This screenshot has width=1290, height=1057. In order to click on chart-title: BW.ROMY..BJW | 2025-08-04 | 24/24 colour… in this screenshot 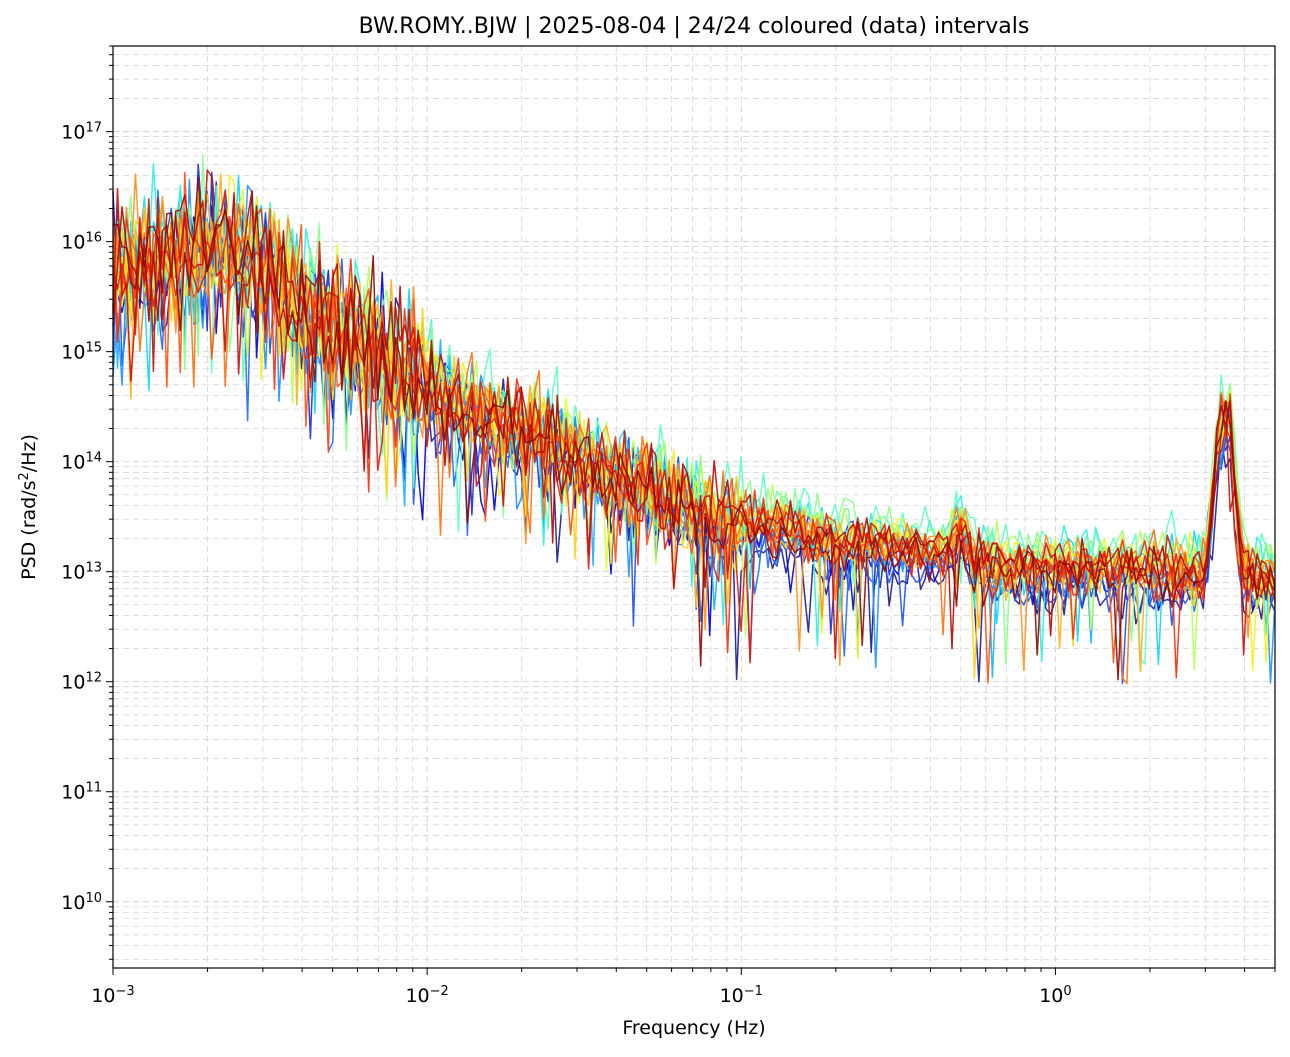, I will do `click(694, 26)`.